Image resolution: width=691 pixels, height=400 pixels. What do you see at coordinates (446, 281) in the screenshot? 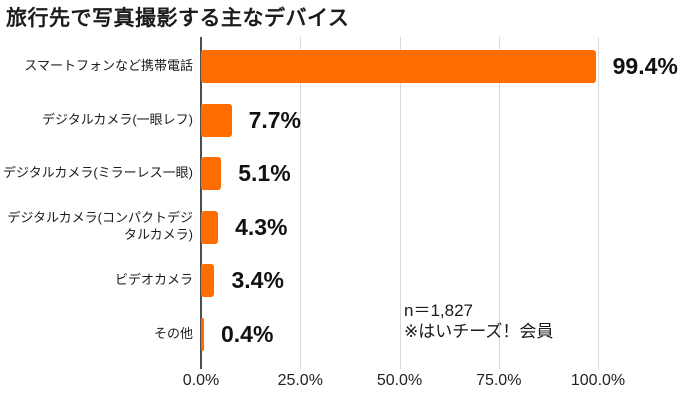
I see `bar-track: 3.4%` at bounding box center [446, 281].